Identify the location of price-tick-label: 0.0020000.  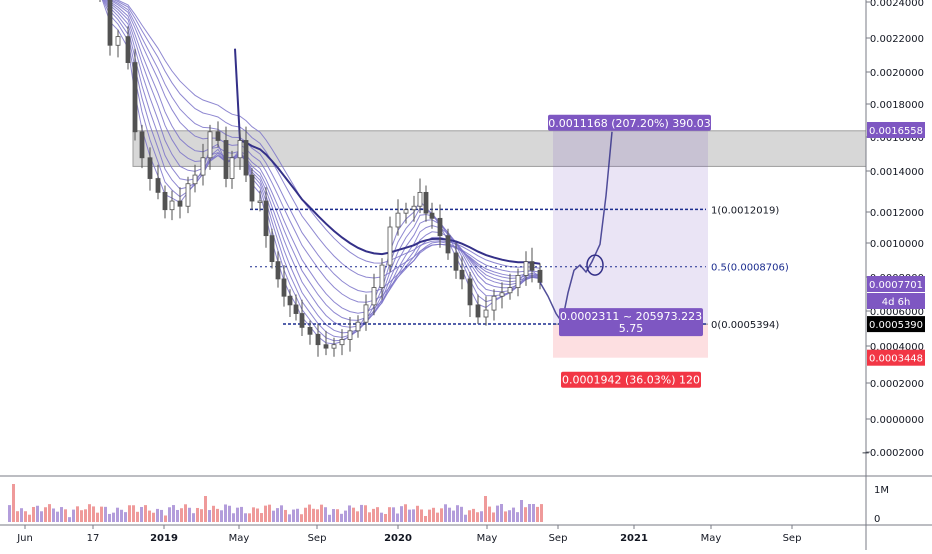
(897, 73).